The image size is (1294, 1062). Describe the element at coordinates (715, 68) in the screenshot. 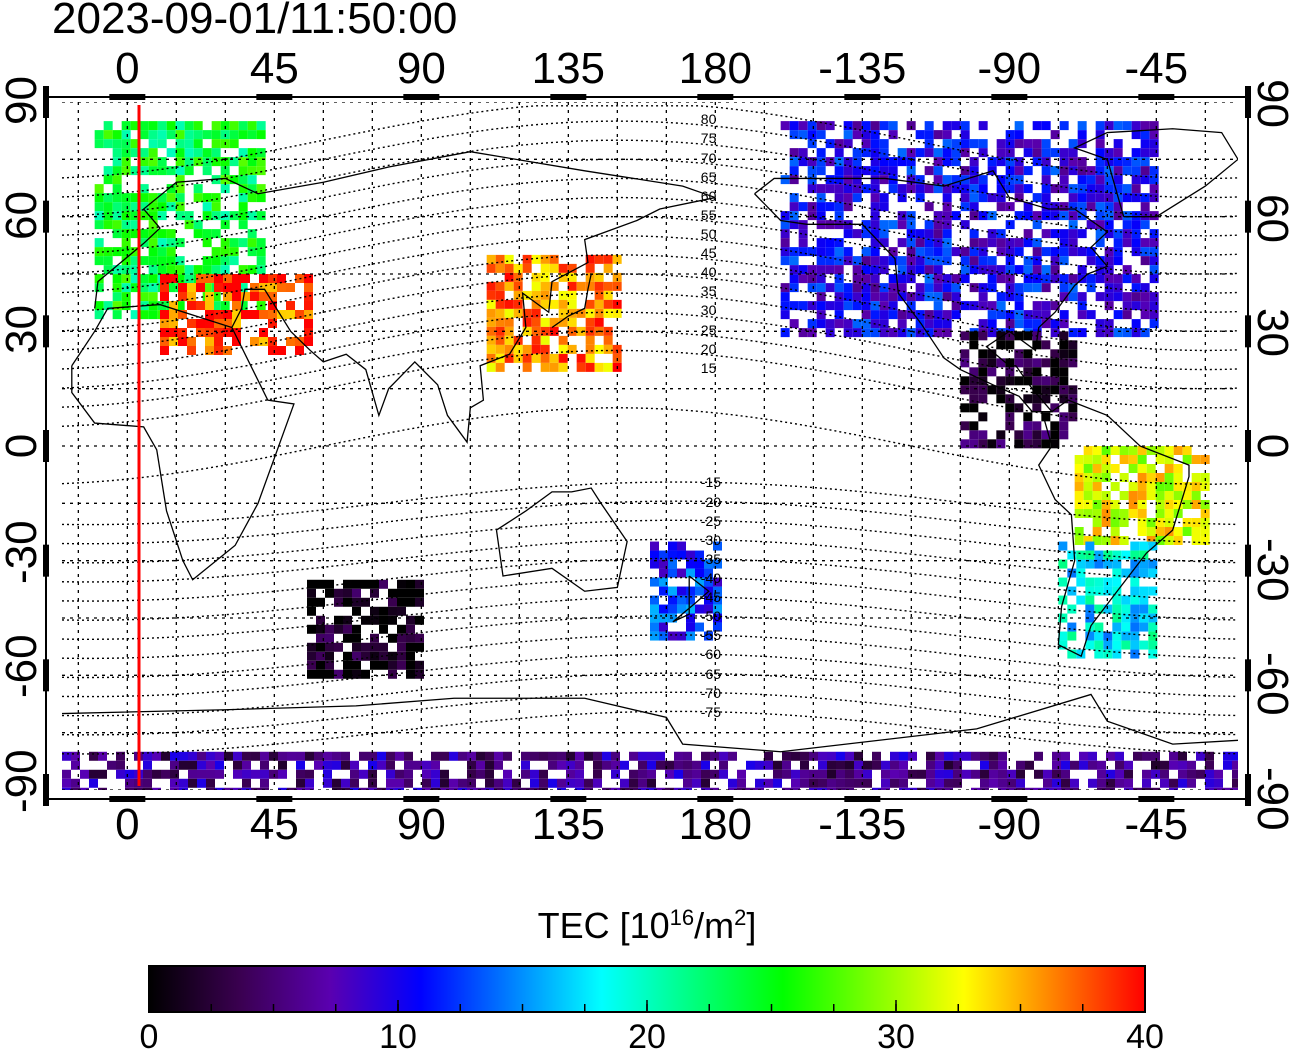

I see `top-axis-label: 180` at that location.